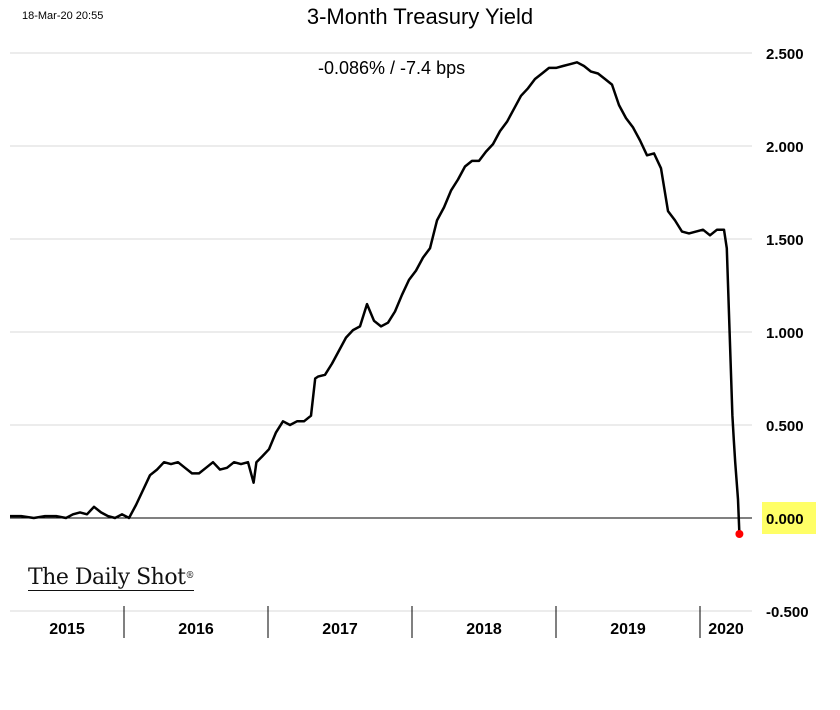 The height and width of the screenshot is (710, 840). Describe the element at coordinates (785, 240) in the screenshot. I see `y-tick-label: 1.500` at that location.